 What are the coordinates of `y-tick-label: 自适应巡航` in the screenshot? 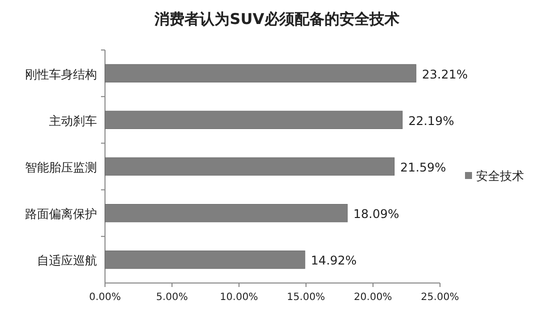 It's located at (67, 261).